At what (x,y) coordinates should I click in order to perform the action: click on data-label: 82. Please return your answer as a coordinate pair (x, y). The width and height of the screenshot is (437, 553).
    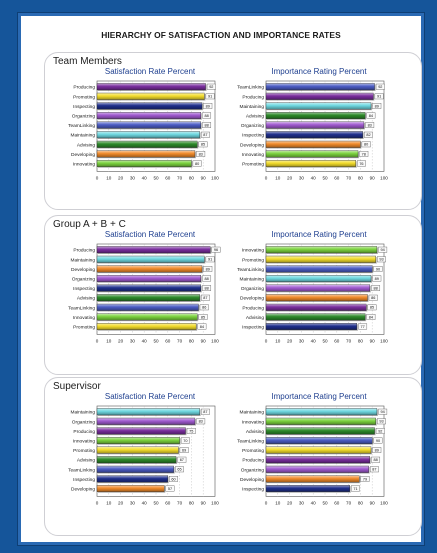
    Looking at the image, I should click on (368, 135).